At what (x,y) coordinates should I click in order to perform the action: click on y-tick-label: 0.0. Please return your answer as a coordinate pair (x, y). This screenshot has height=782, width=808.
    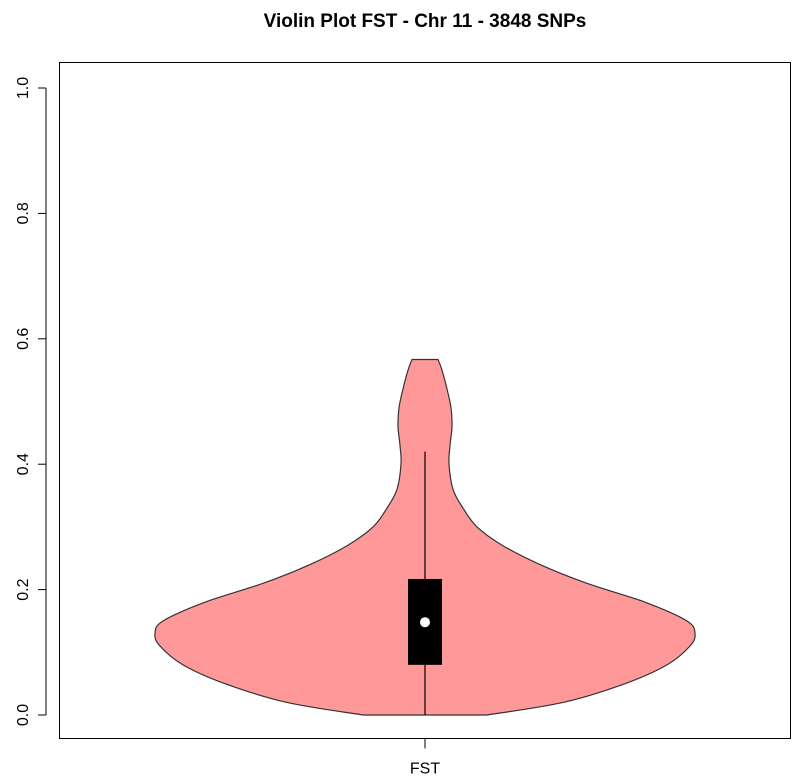
    Looking at the image, I should click on (23, 715).